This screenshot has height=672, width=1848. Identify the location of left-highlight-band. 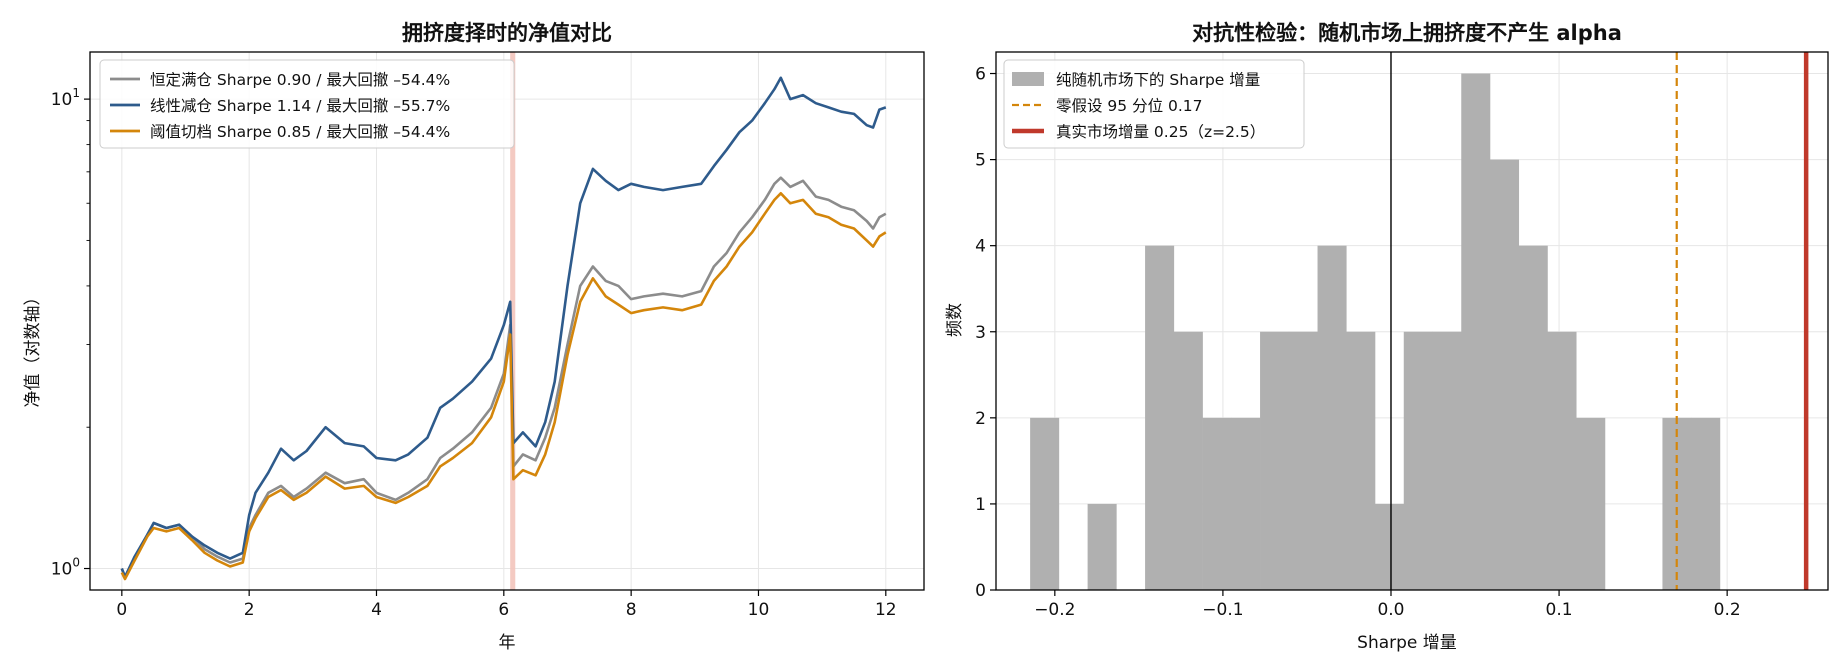
(513, 321).